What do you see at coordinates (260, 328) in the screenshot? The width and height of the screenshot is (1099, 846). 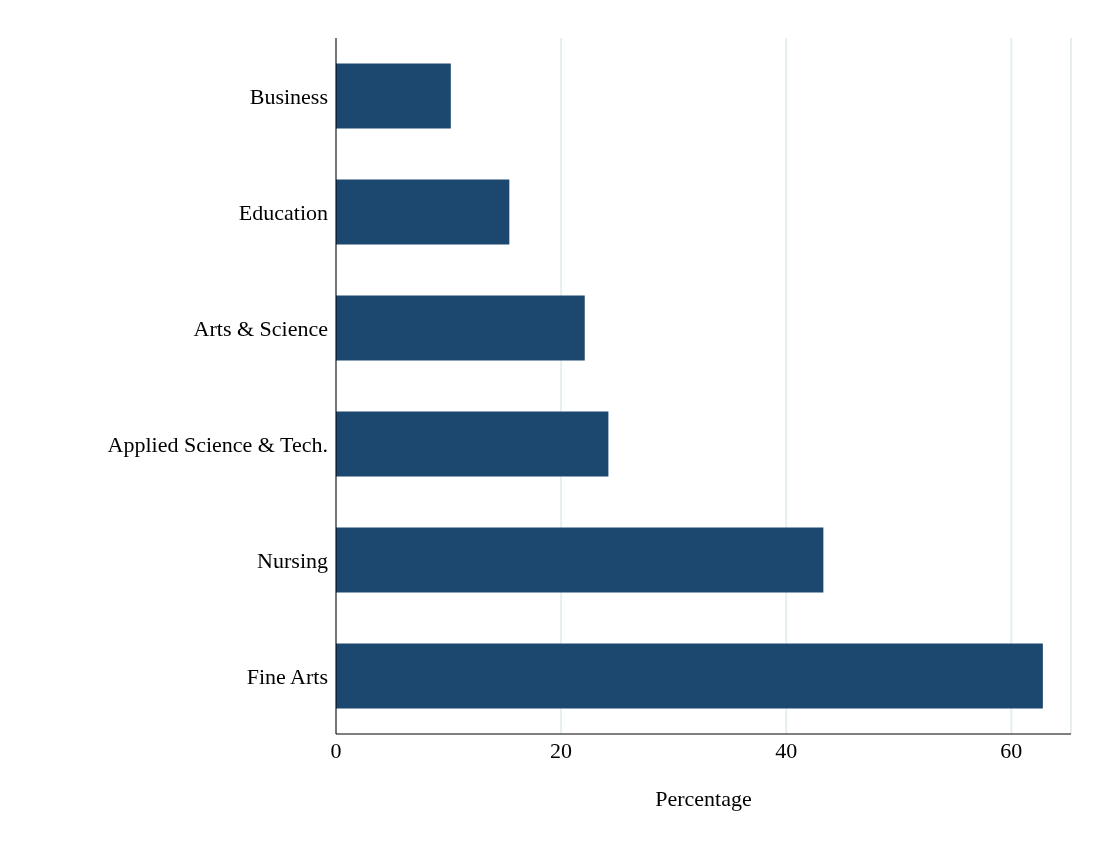 I see `y-tick-label: Arts & Science` at bounding box center [260, 328].